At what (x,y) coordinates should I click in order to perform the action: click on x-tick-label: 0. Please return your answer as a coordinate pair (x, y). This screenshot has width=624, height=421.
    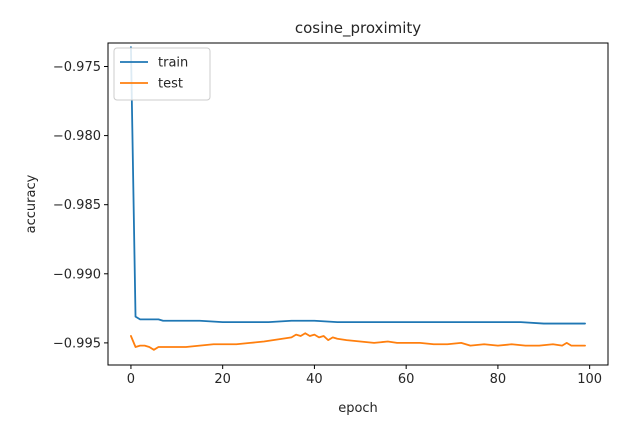
    Looking at the image, I should click on (131, 379).